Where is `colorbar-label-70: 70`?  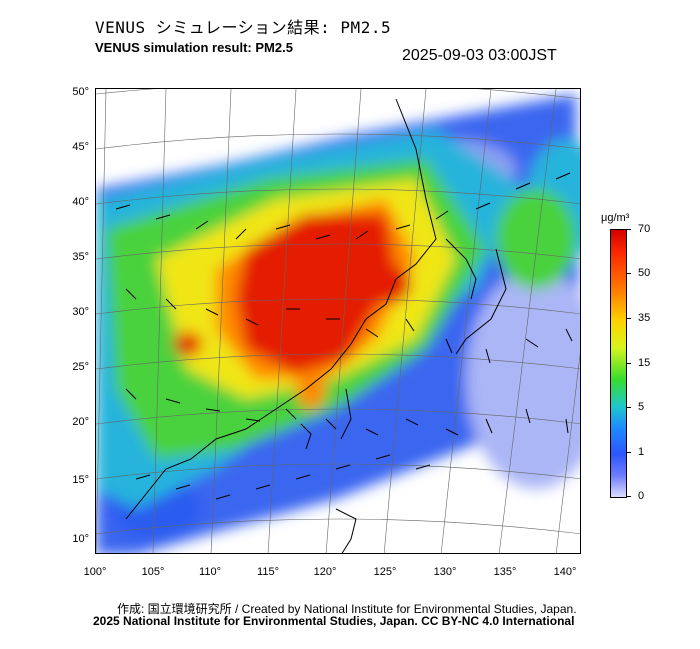
colorbar-label-70: 70 is located at coordinates (644, 229).